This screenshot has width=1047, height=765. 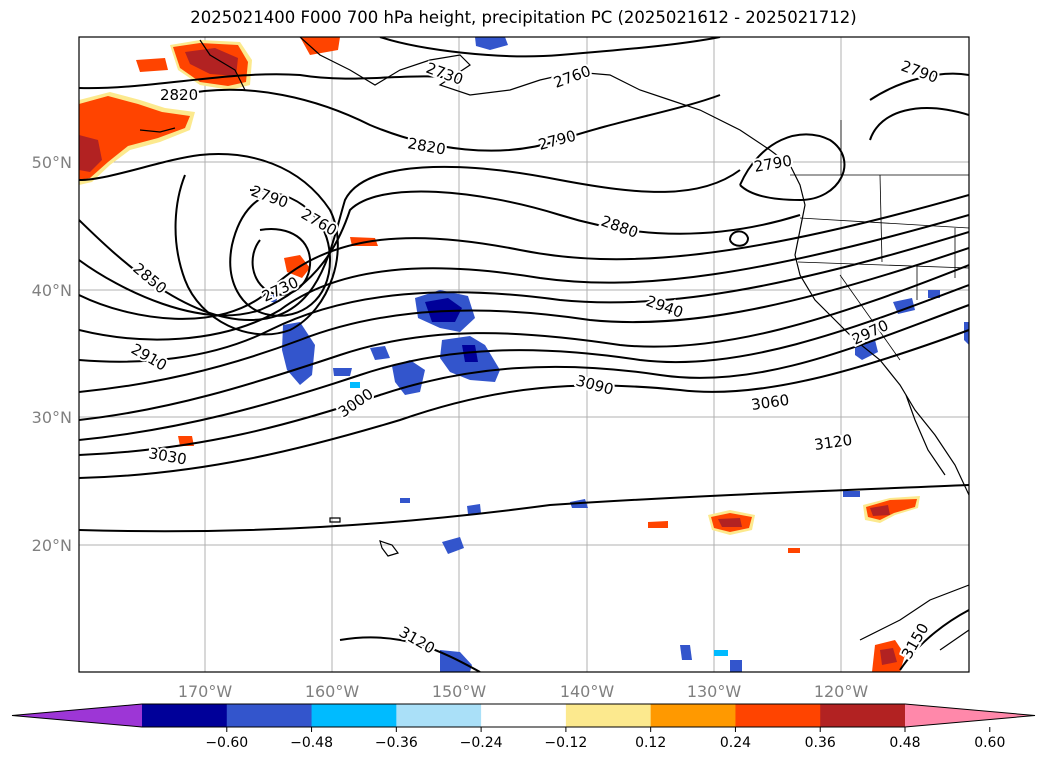 I want to click on contour-label: 2820, so click(x=179, y=95).